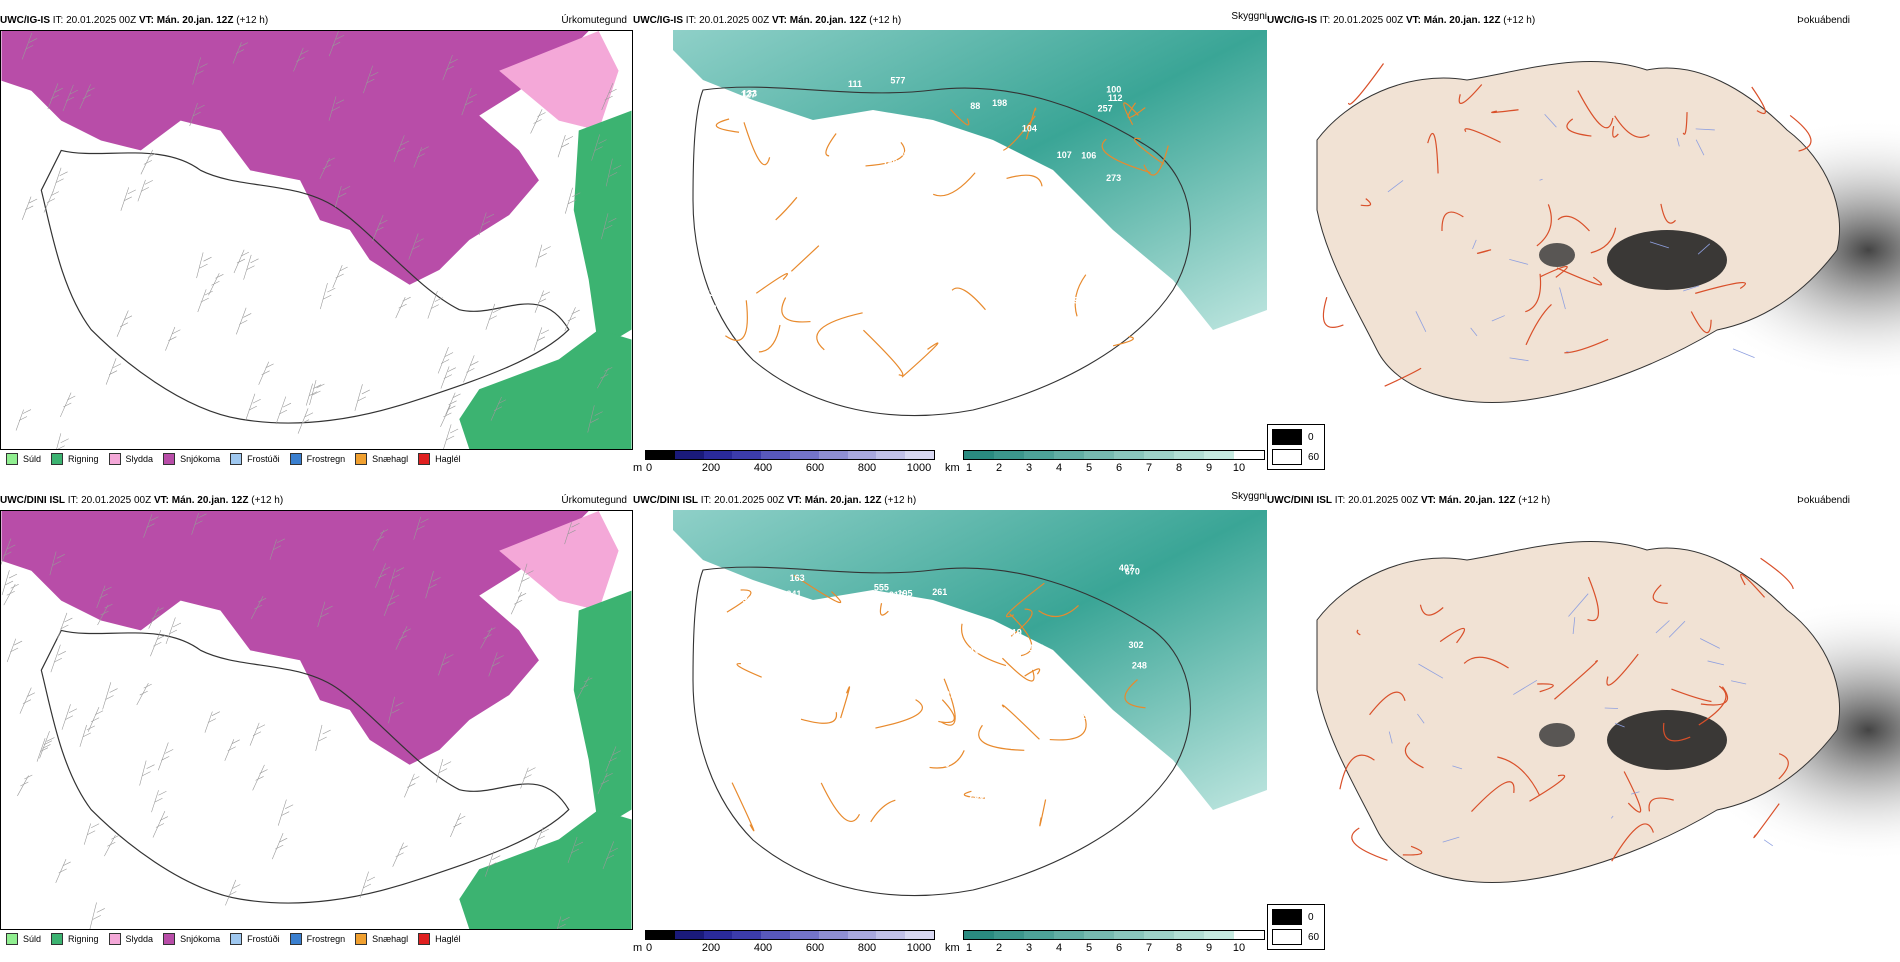 This screenshot has width=1900, height=962. I want to click on ceiling-value-label: 163, so click(797, 578).